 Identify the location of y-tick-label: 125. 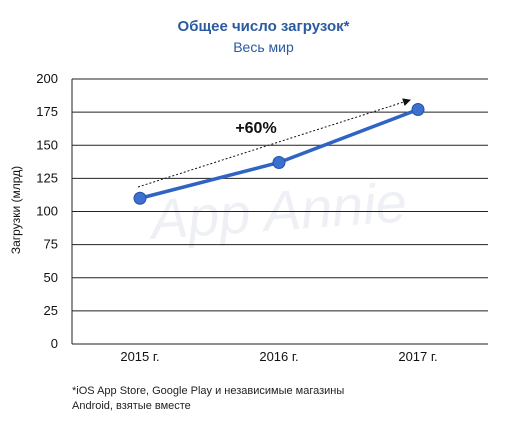
(47, 177).